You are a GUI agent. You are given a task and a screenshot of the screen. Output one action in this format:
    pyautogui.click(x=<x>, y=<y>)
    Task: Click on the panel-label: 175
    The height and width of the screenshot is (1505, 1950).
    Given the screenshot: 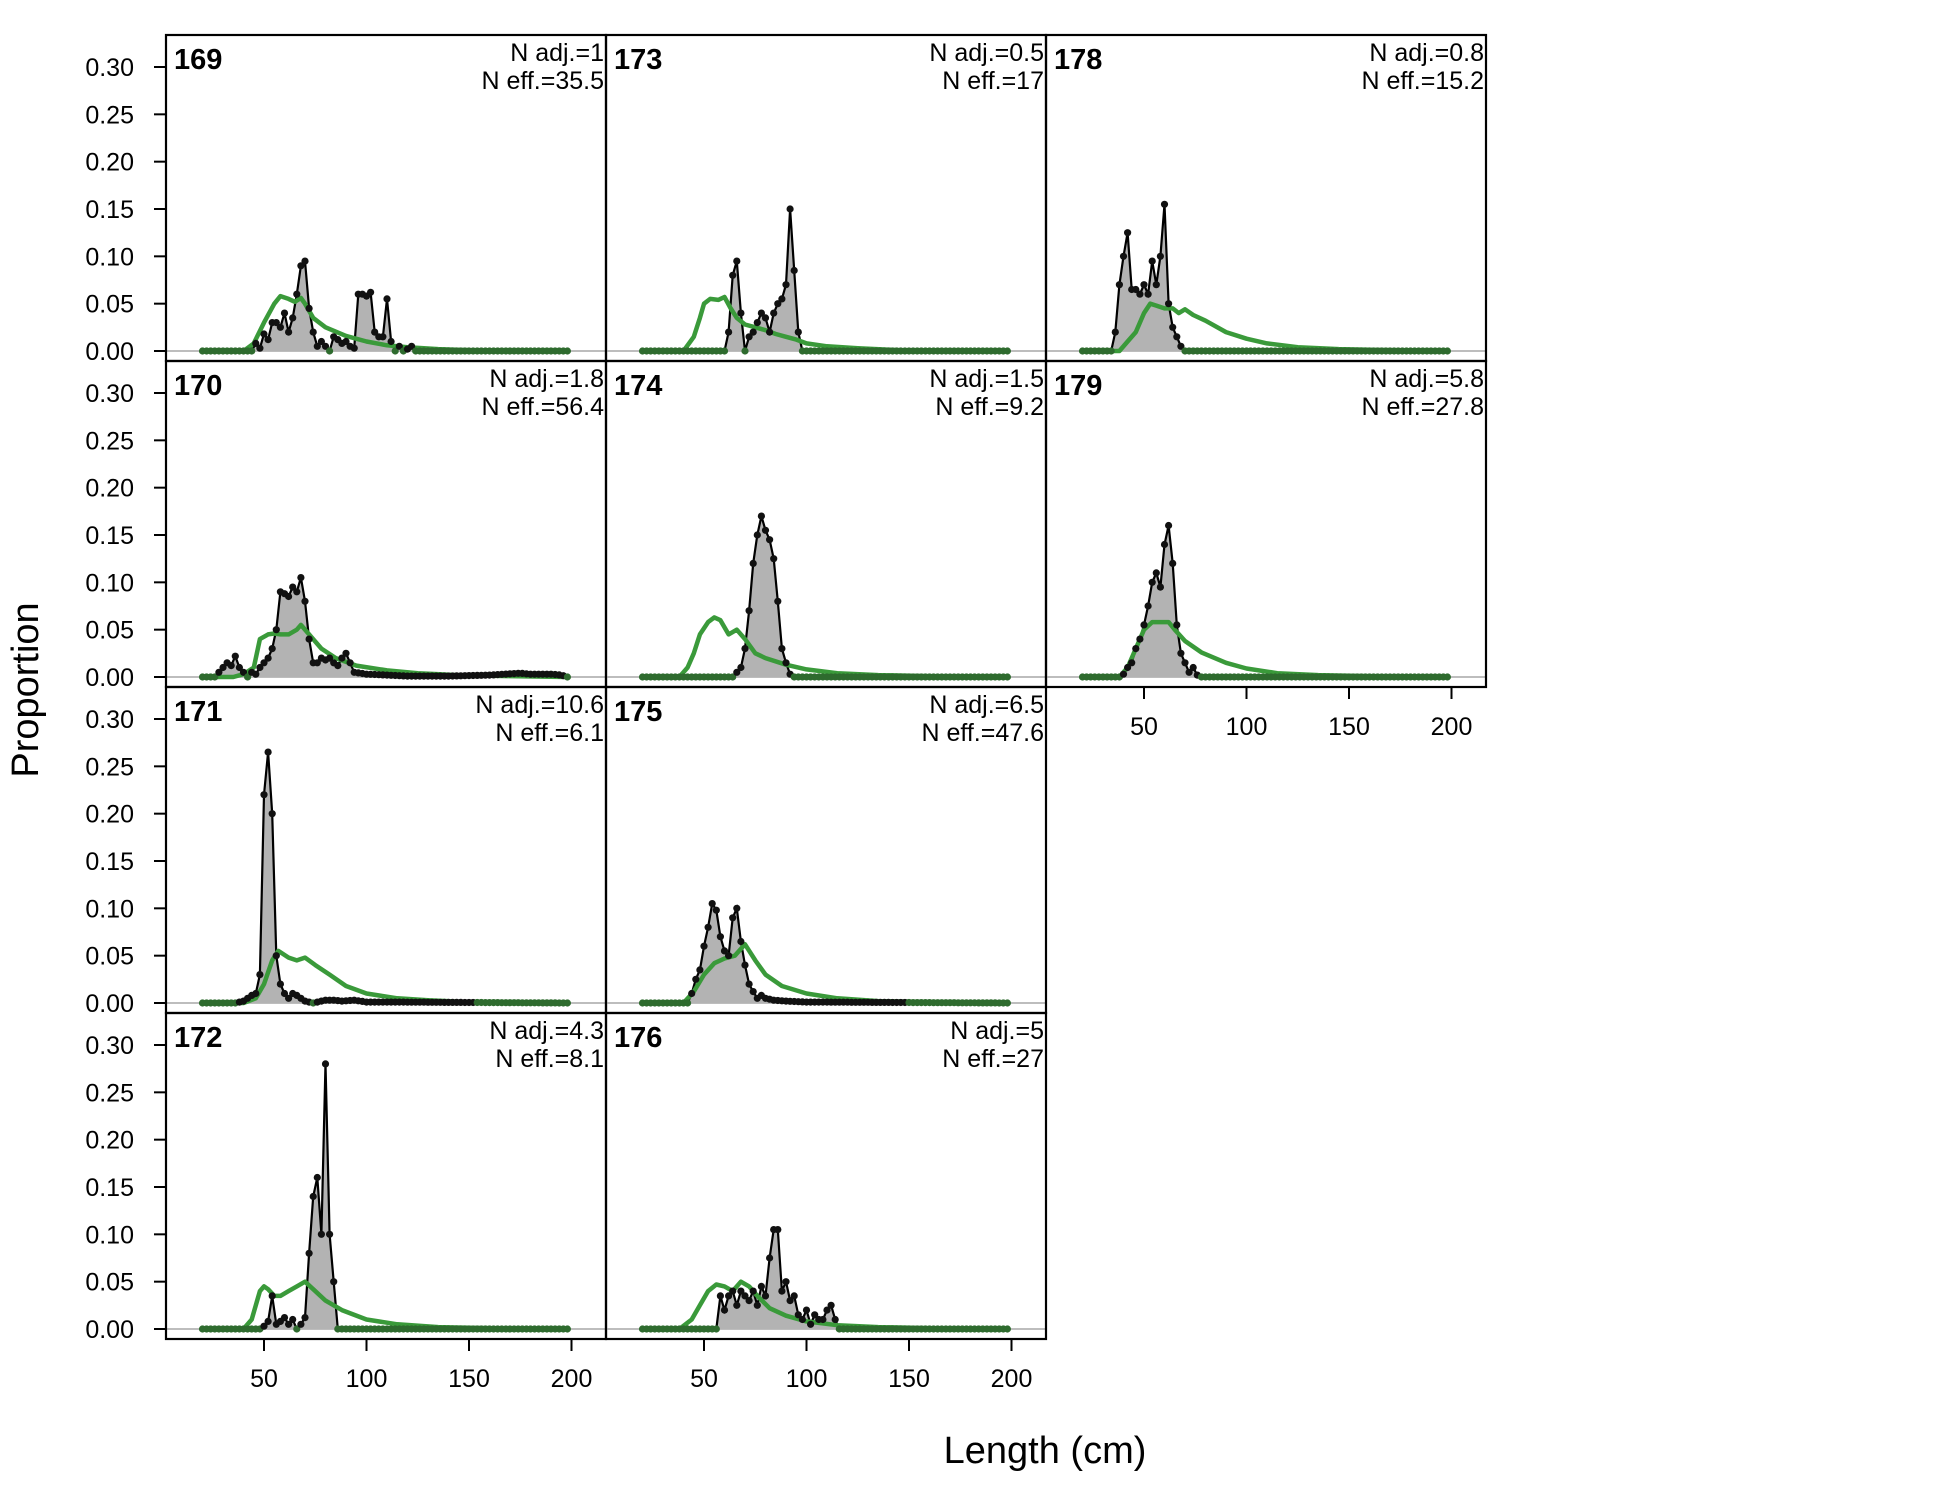 What is the action you would take?
    pyautogui.click(x=638, y=712)
    